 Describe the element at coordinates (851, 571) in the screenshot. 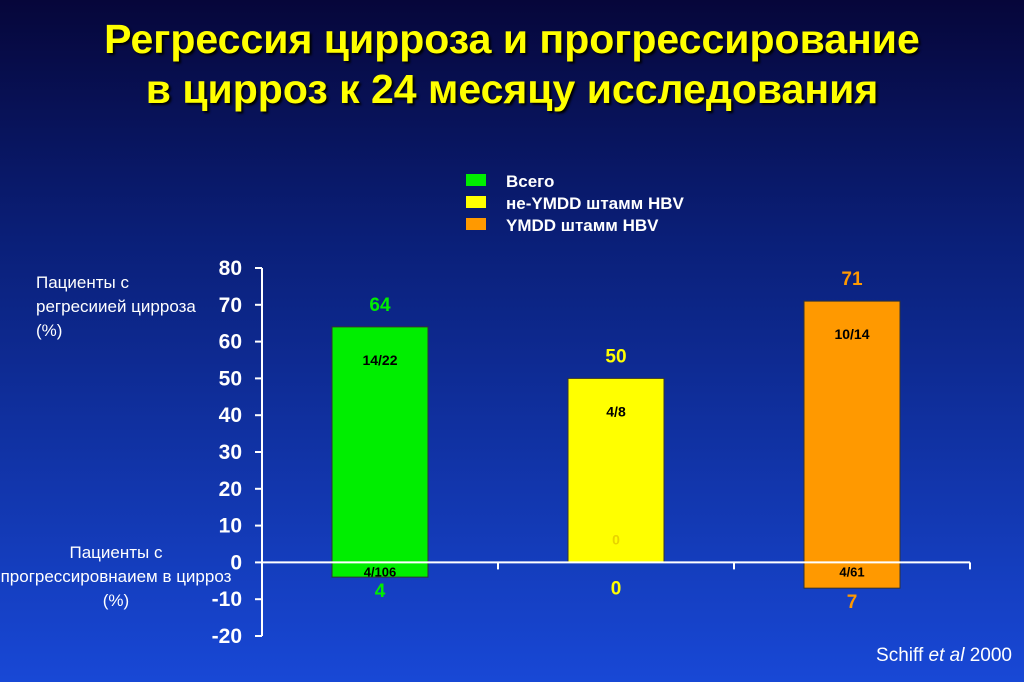

I see `fraction-label-progression: 4/61` at that location.